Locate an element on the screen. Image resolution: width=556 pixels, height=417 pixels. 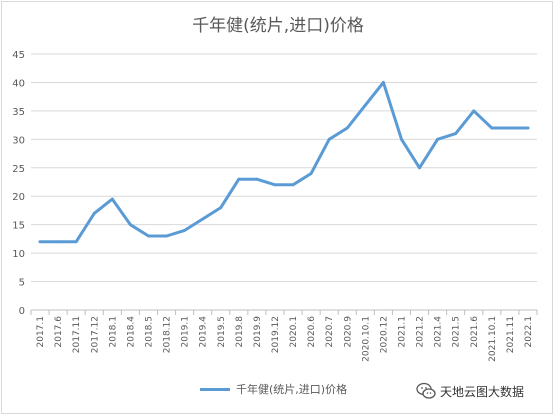
y-tick-label: 15 is located at coordinates (18, 226).